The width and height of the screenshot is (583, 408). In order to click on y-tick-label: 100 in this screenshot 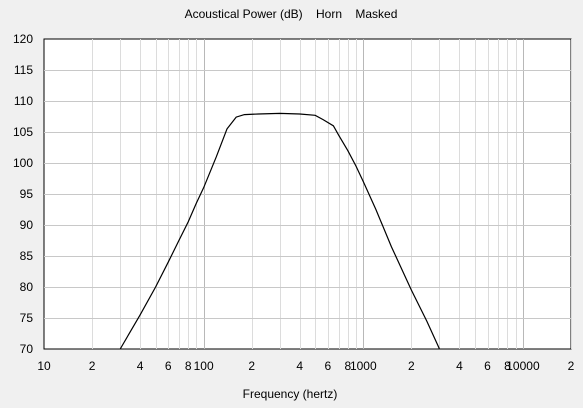, I will do `click(23, 163)`.